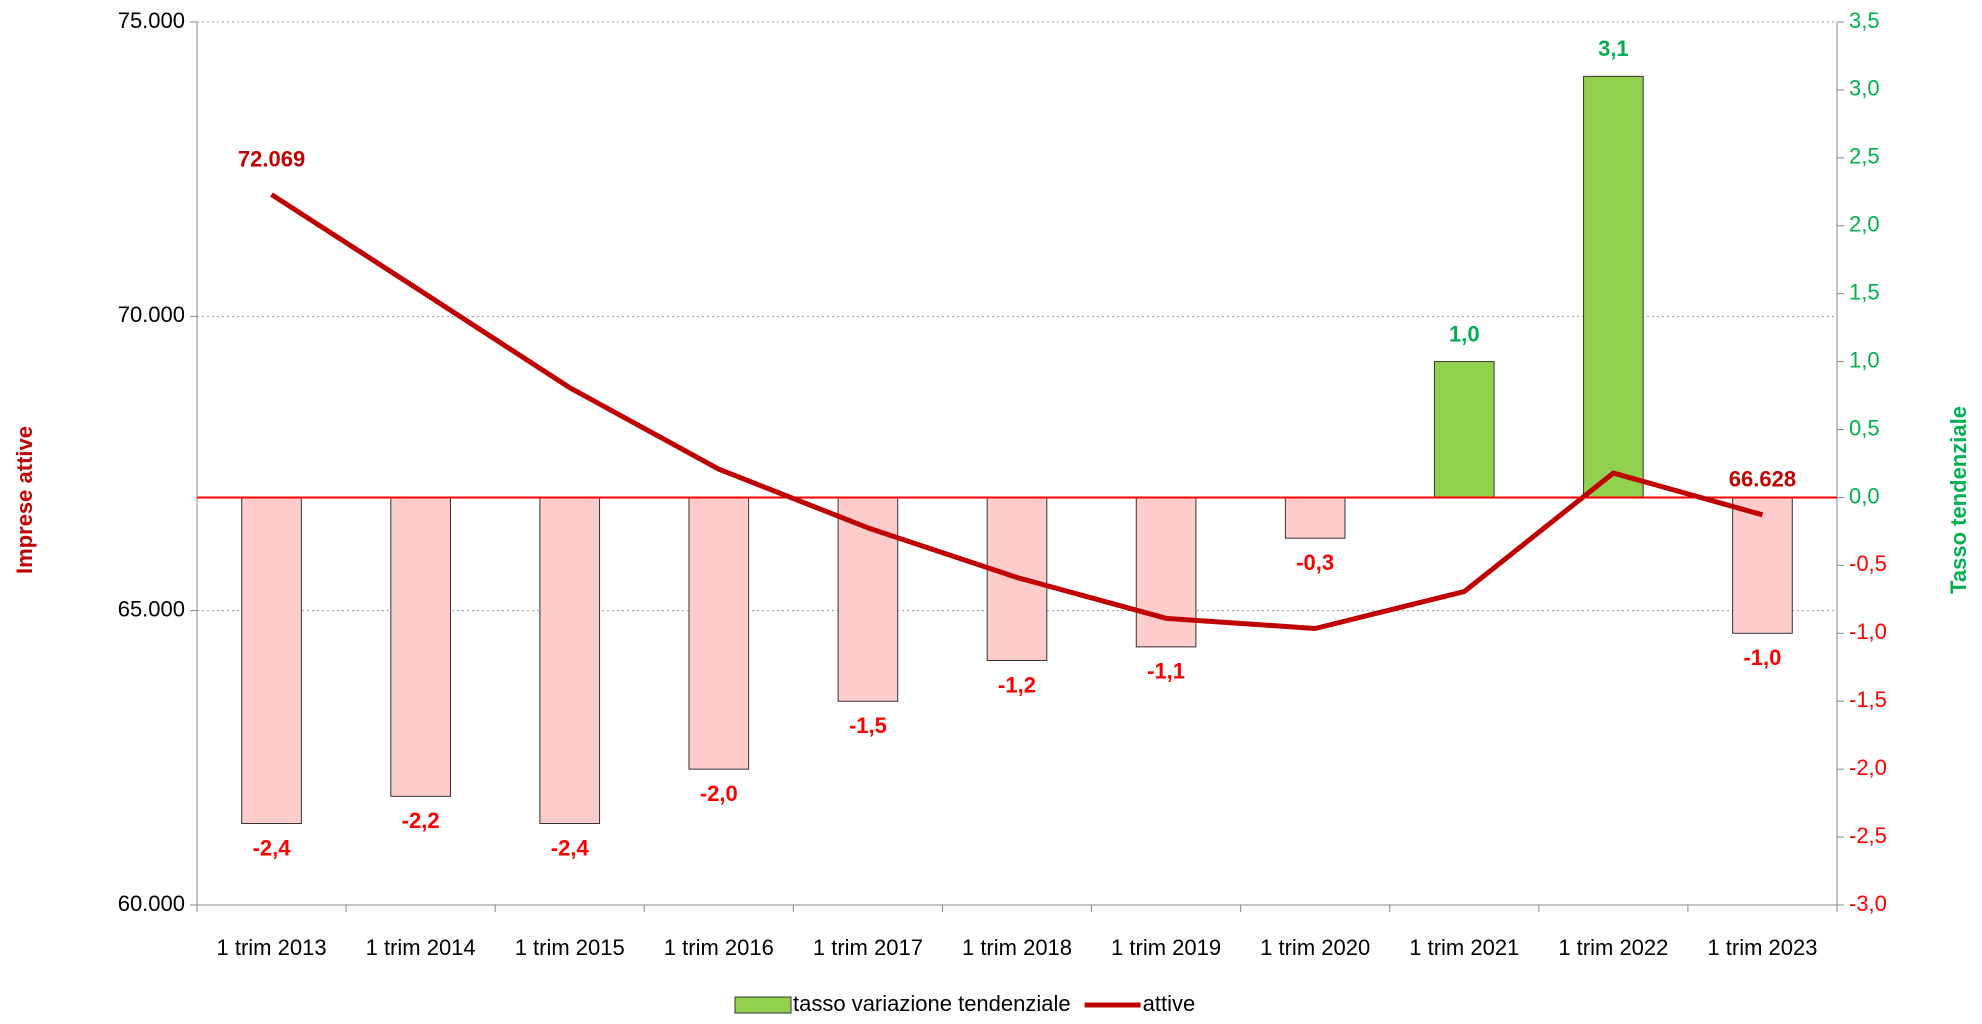  Describe the element at coordinates (868, 725) in the screenshot. I see `bar-value-label: -1,5` at that location.